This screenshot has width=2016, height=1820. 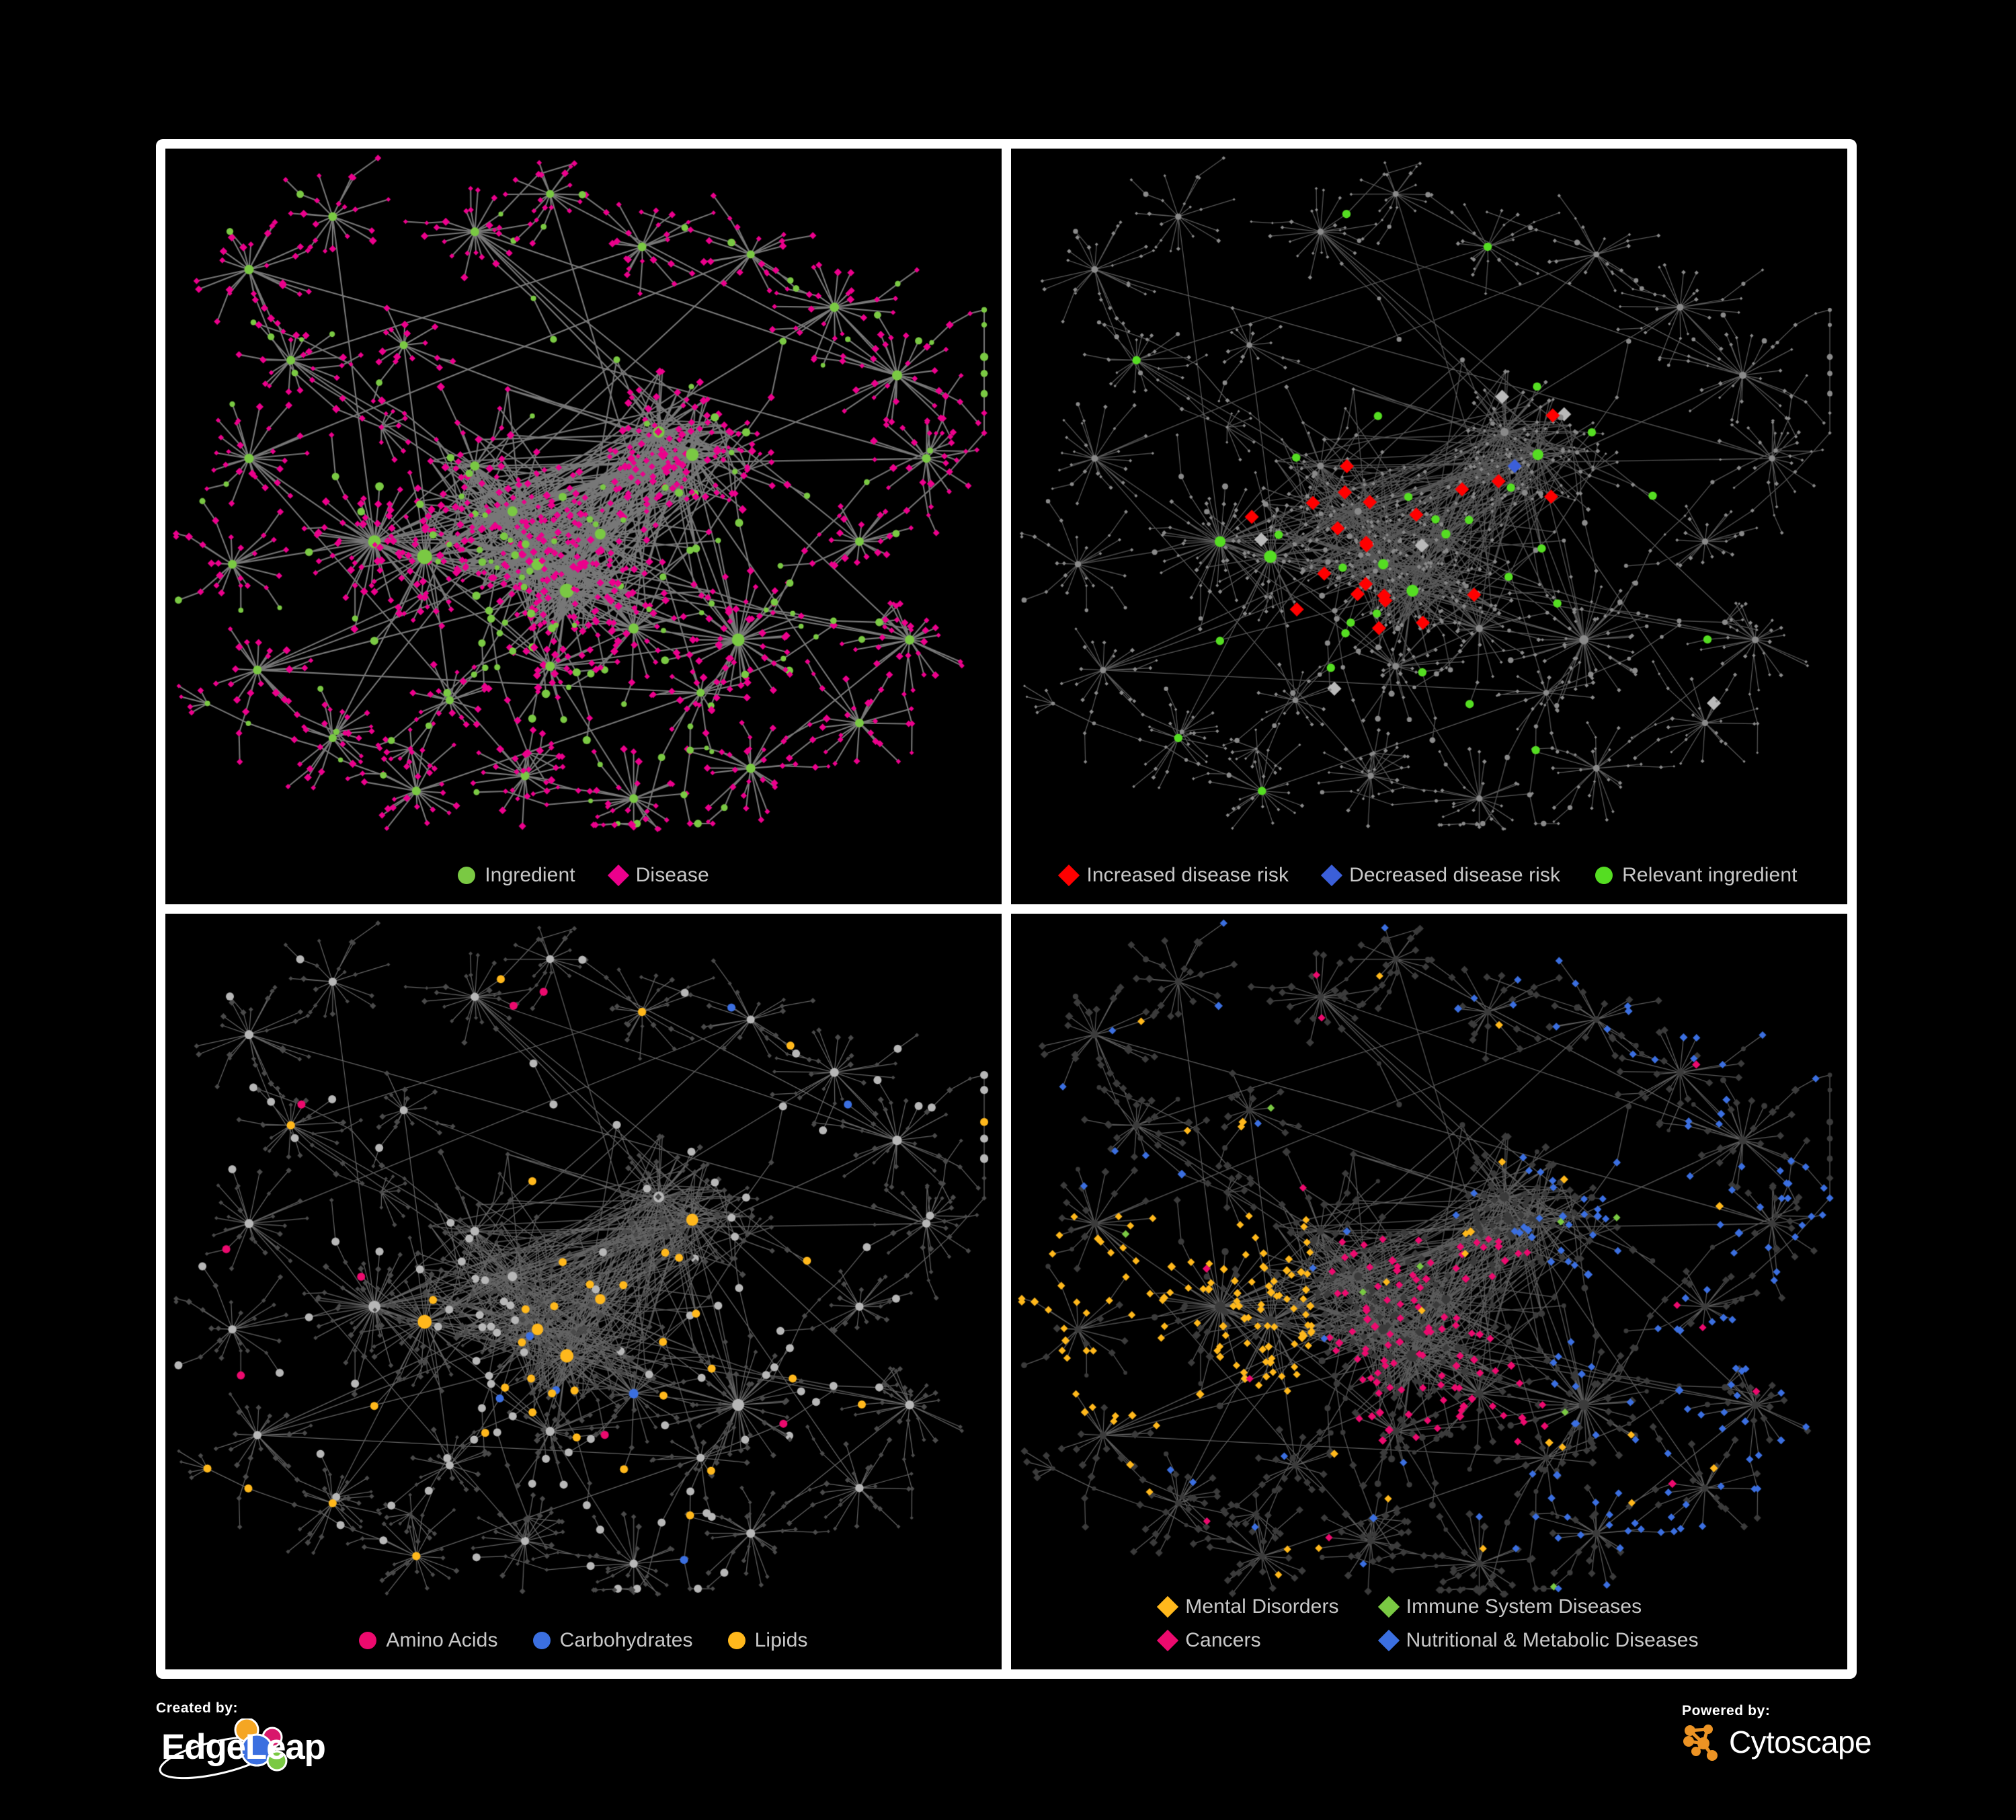 I want to click on figure-footer: Created by: EdgeLeap Powered by:, so click(x=1008, y=1749).